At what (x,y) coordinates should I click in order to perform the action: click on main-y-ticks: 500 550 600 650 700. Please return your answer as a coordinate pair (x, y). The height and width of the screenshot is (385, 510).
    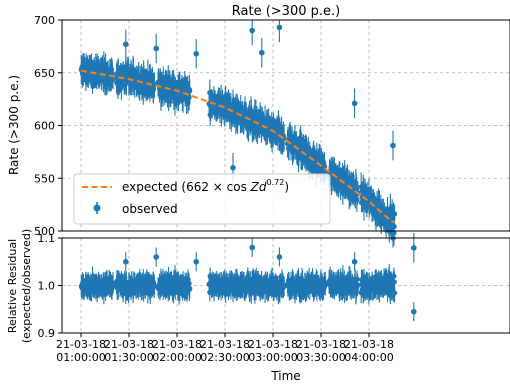
    Looking at the image, I should click on (48, 126).